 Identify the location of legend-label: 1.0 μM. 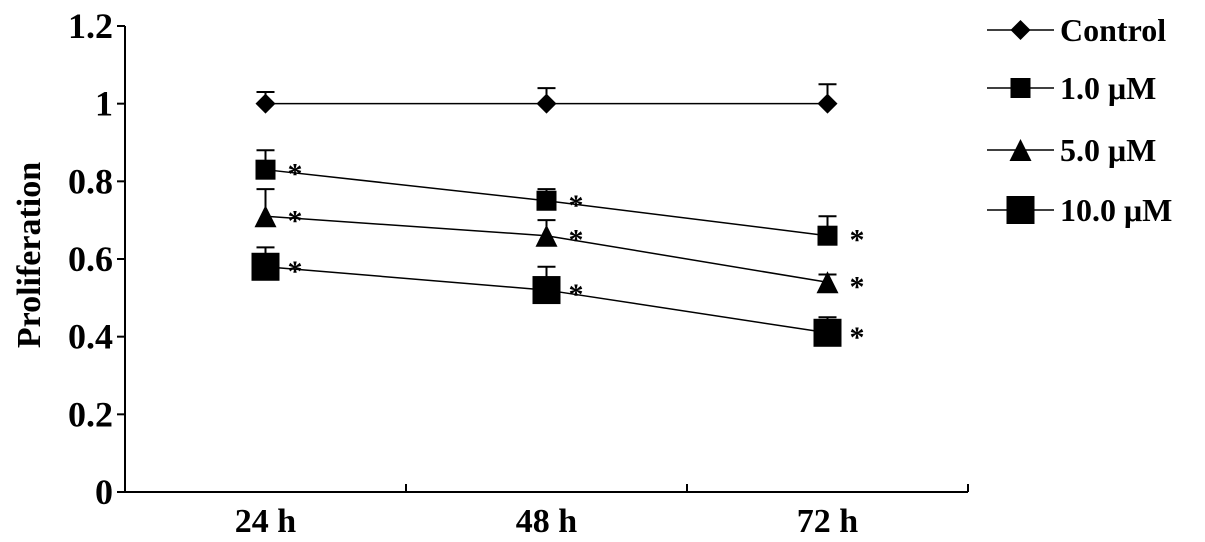
(1108, 88).